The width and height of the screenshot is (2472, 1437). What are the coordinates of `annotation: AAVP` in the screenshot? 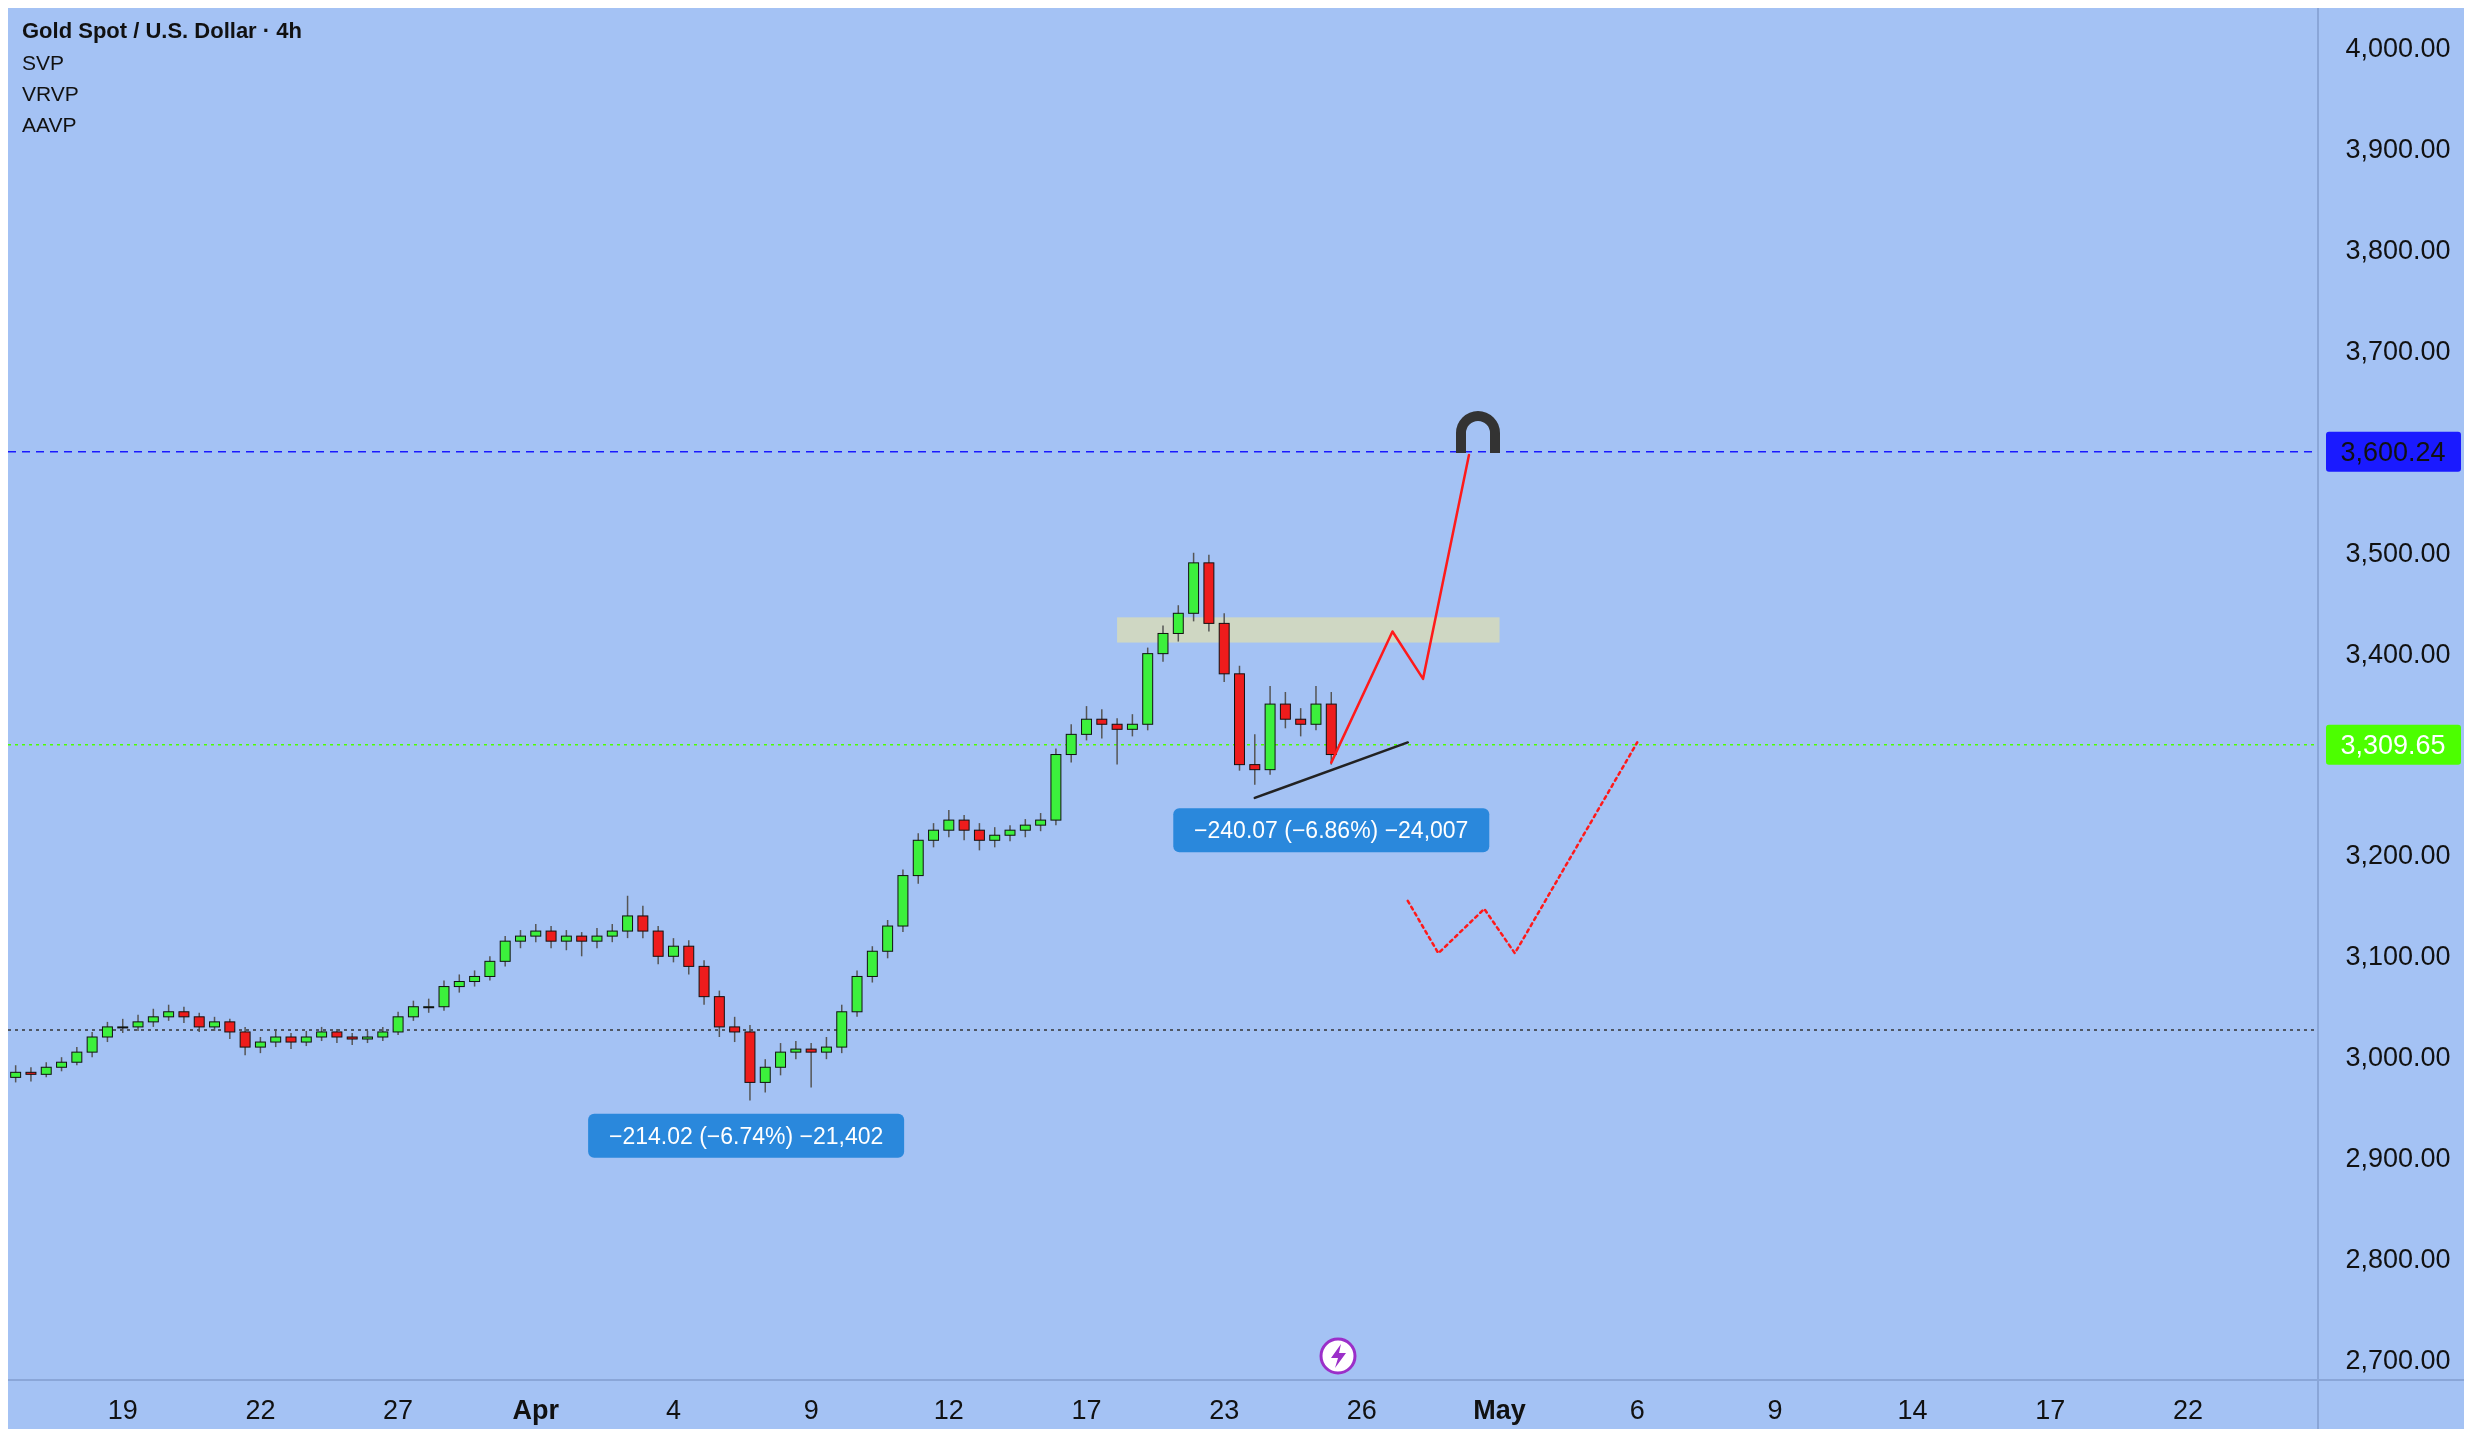 It's located at (49, 124).